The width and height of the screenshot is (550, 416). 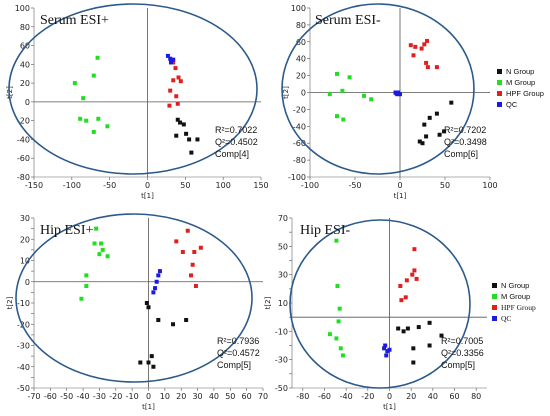 I want to click on y-tick-label: 40, so click(x=25, y=64).